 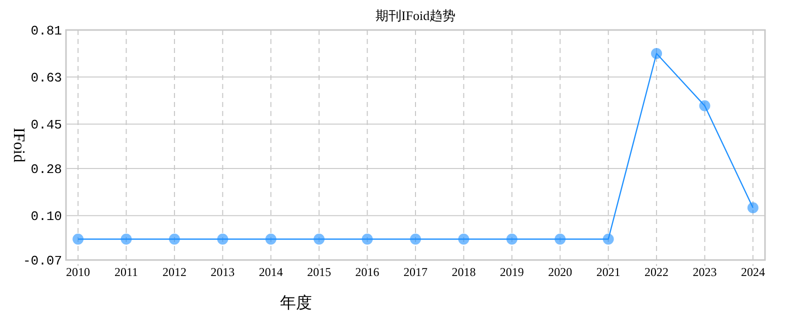 I want to click on y-tick-label: 0.45, so click(x=46, y=125).